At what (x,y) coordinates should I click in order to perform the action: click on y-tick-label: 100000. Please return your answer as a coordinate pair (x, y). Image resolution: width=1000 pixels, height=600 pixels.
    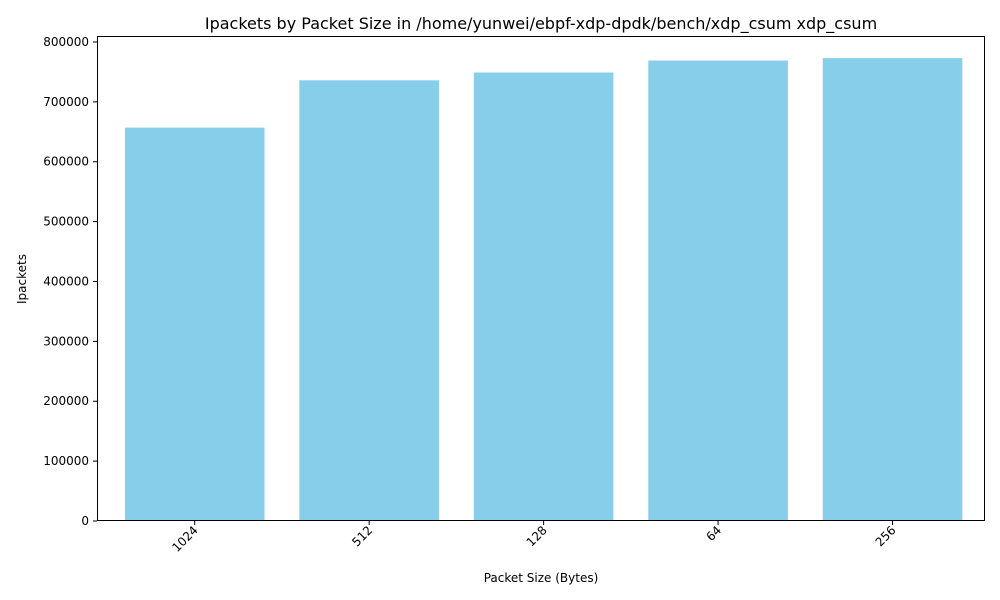
    Looking at the image, I should click on (66, 461).